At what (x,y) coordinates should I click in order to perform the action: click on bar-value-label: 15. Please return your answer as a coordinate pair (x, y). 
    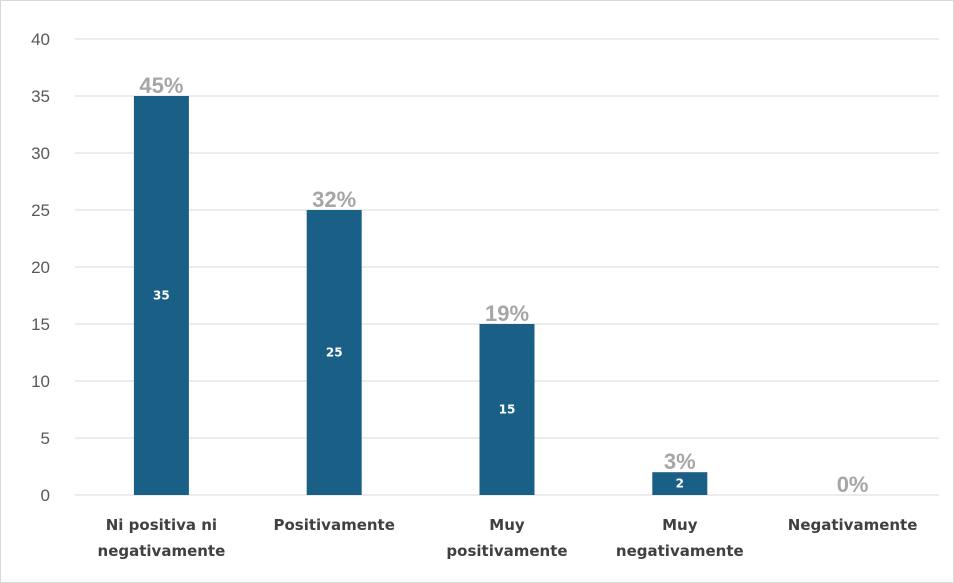
    Looking at the image, I should click on (507, 410).